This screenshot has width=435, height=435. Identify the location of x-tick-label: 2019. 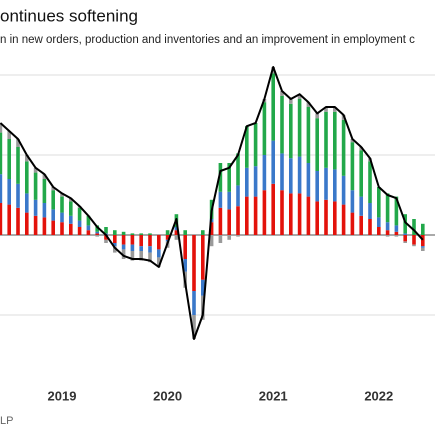
(62, 395).